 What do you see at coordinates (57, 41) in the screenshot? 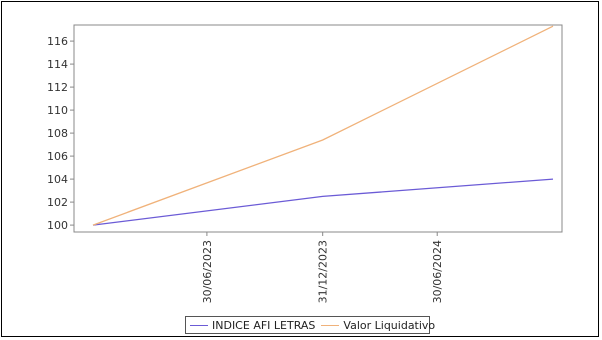
I see `y-tick-label: 116` at bounding box center [57, 41].